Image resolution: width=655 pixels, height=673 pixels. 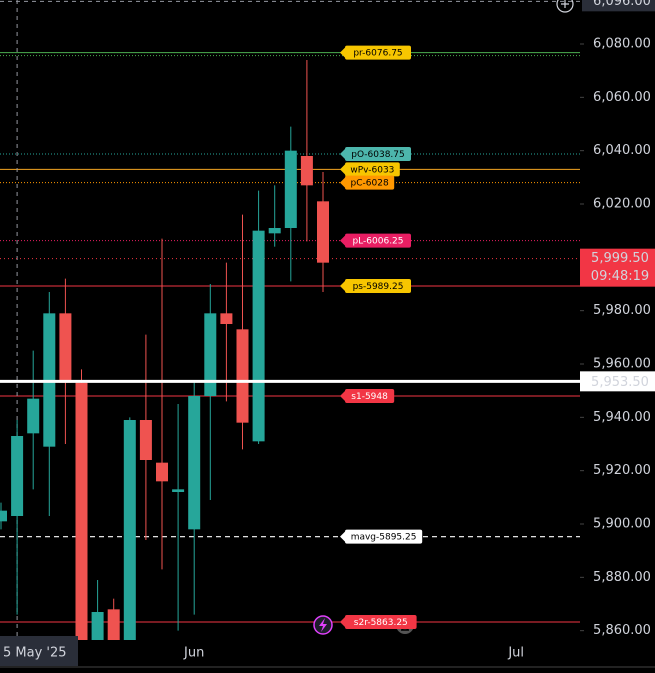 What do you see at coordinates (193, 653) in the screenshot?
I see `x-tick-label: Jun` at bounding box center [193, 653].